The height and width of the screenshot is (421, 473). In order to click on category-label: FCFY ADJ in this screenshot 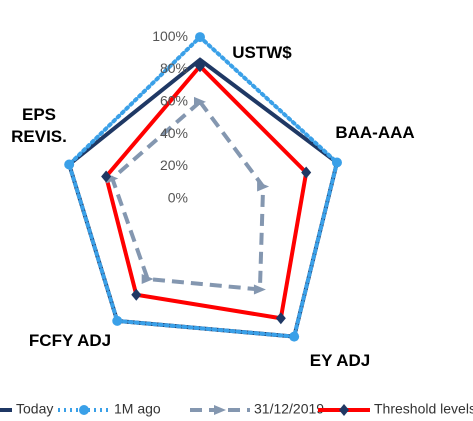, I will do `click(70, 340)`.